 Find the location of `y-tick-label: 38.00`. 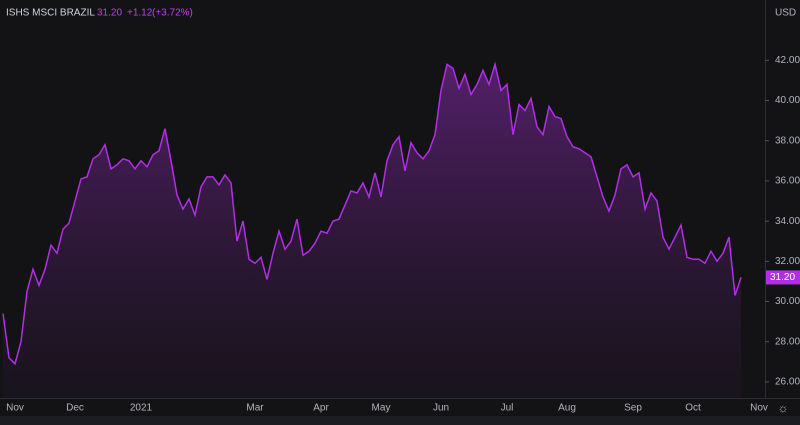

y-tick-label: 38.00 is located at coordinates (787, 140).